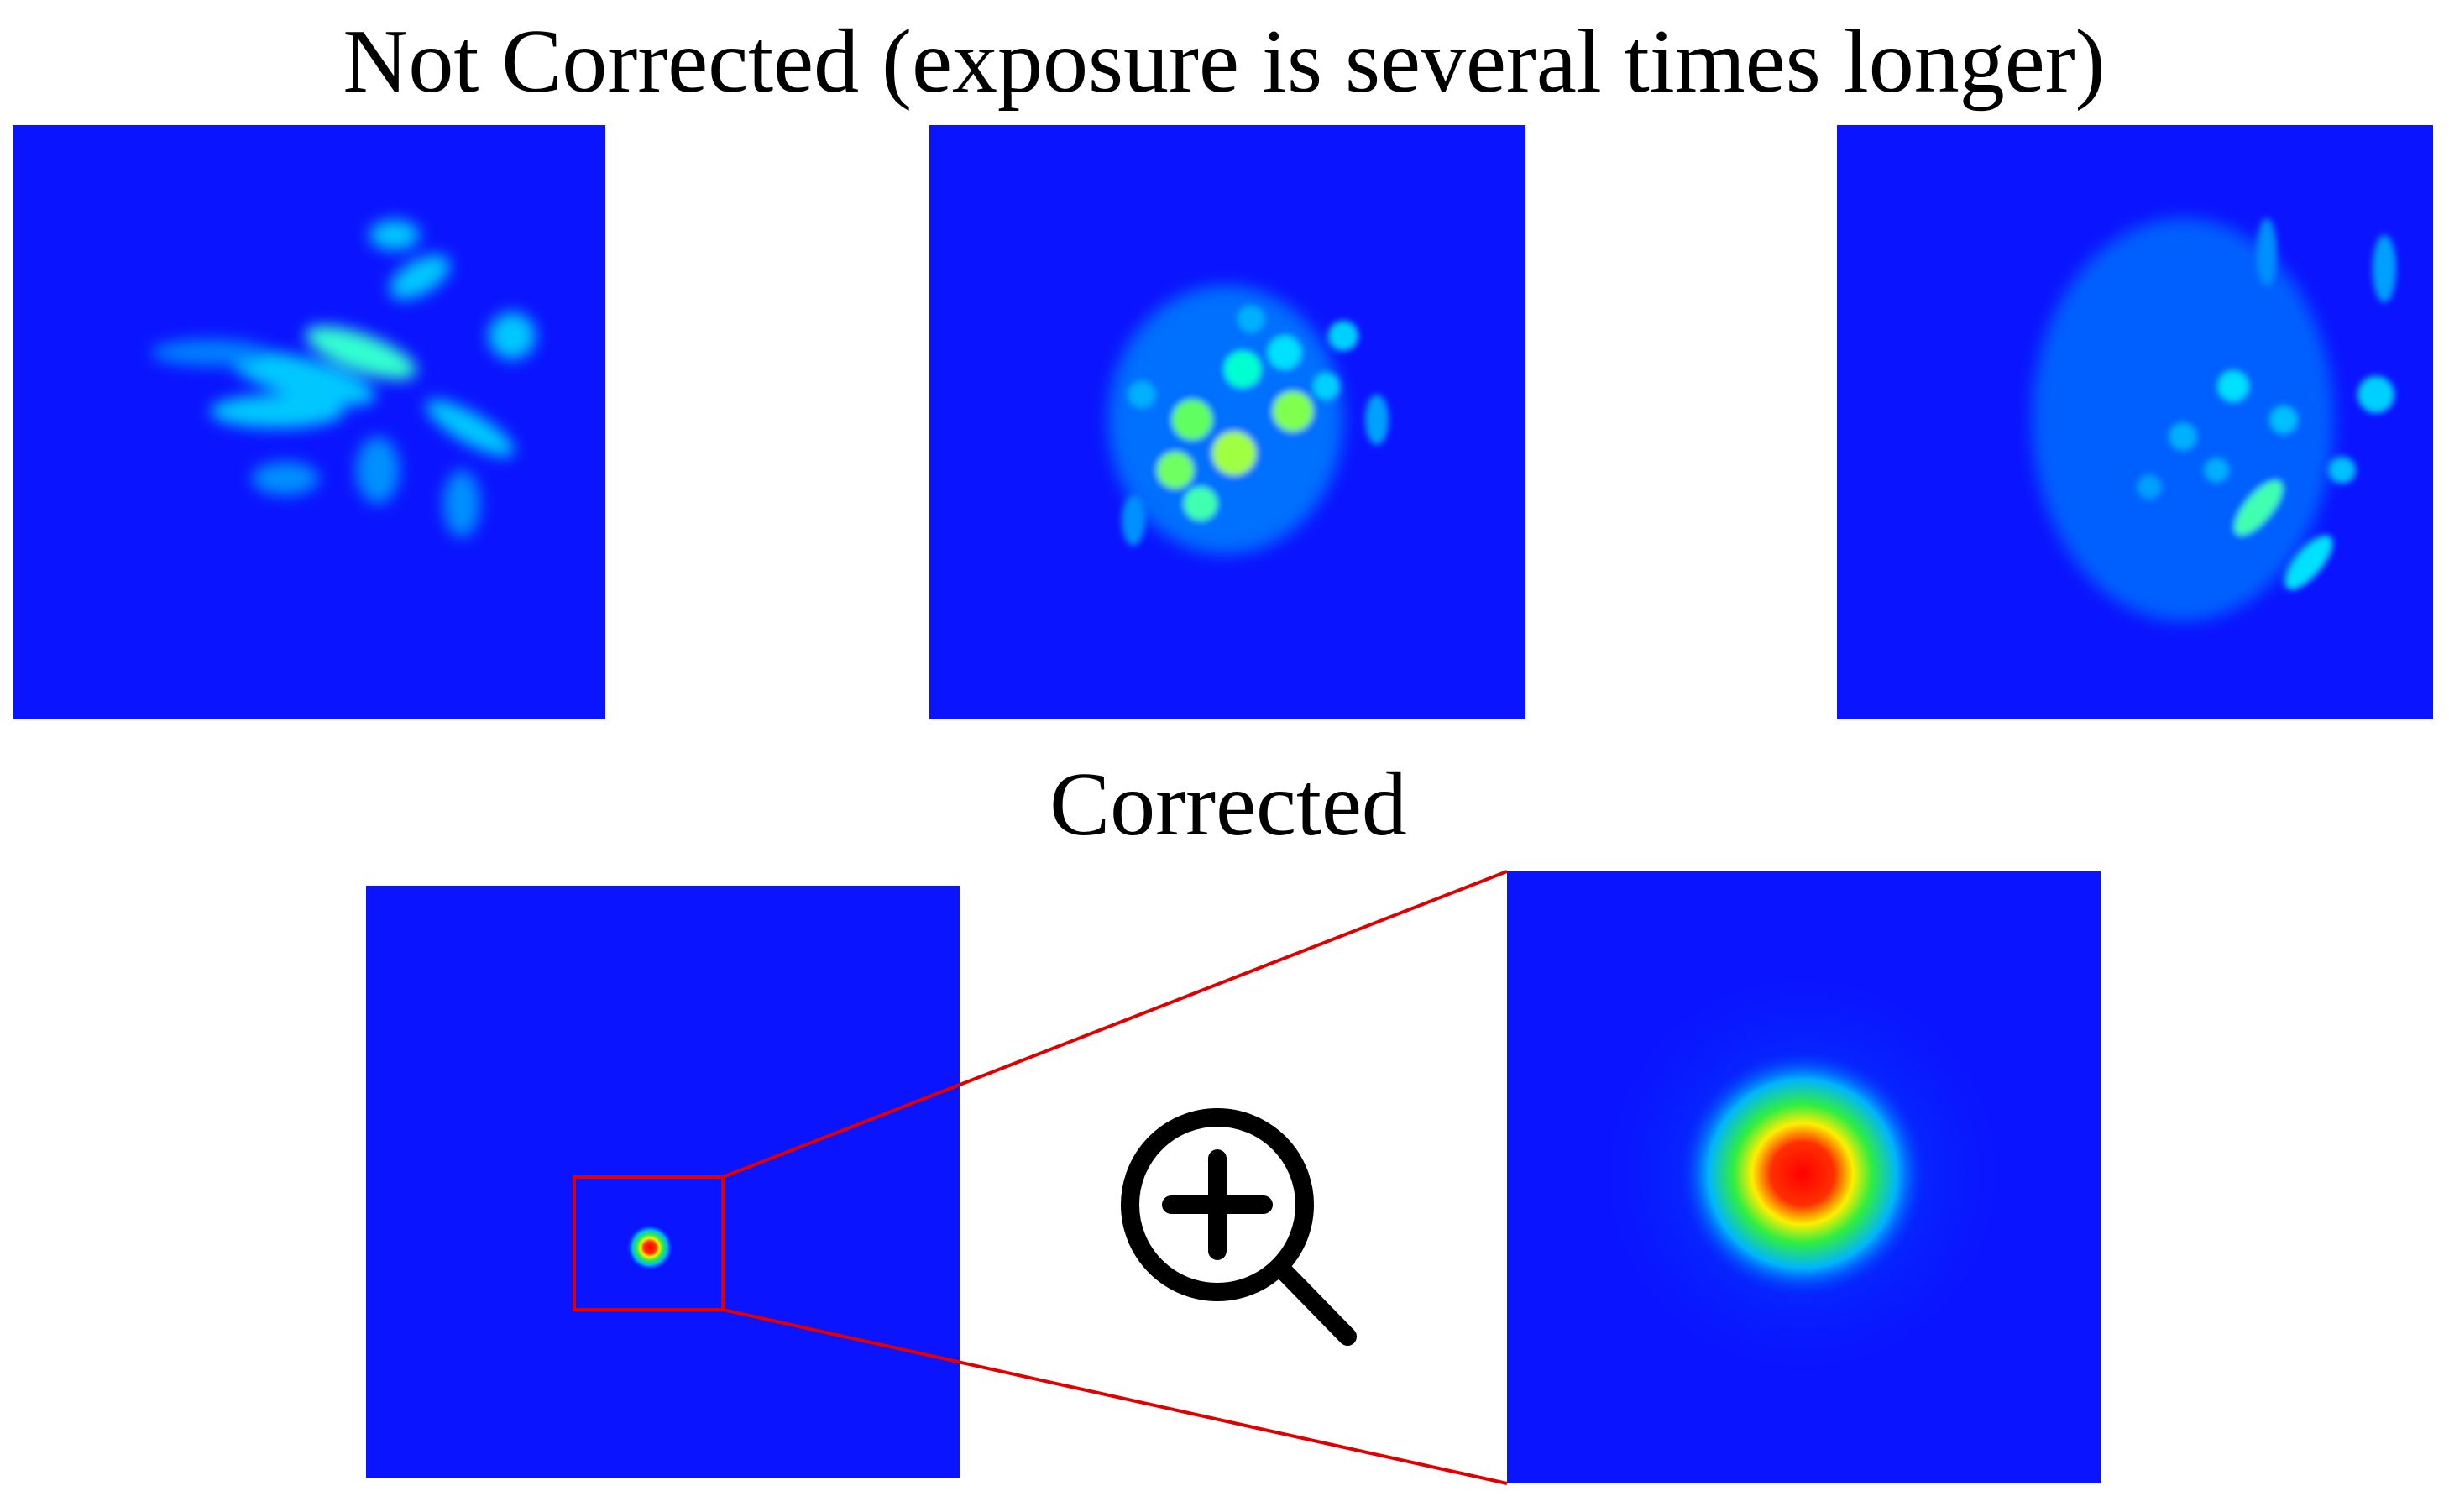 The image size is (2449, 1512). What do you see at coordinates (1239, 1227) in the screenshot?
I see `magnifier-icon` at bounding box center [1239, 1227].